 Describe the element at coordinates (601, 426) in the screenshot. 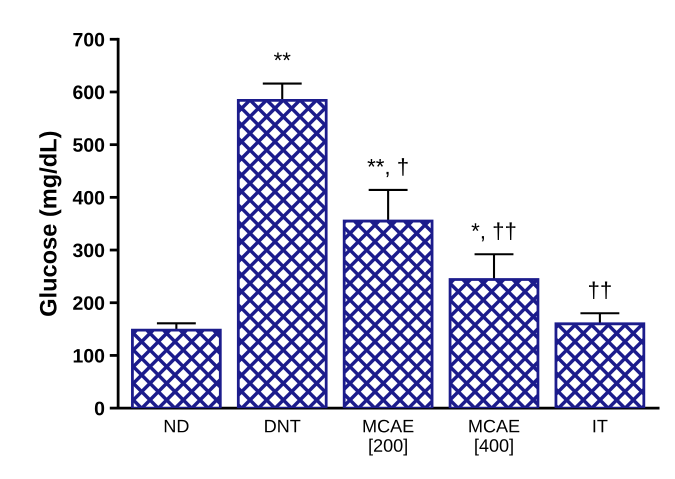

I see `x-tick-label: IT` at that location.